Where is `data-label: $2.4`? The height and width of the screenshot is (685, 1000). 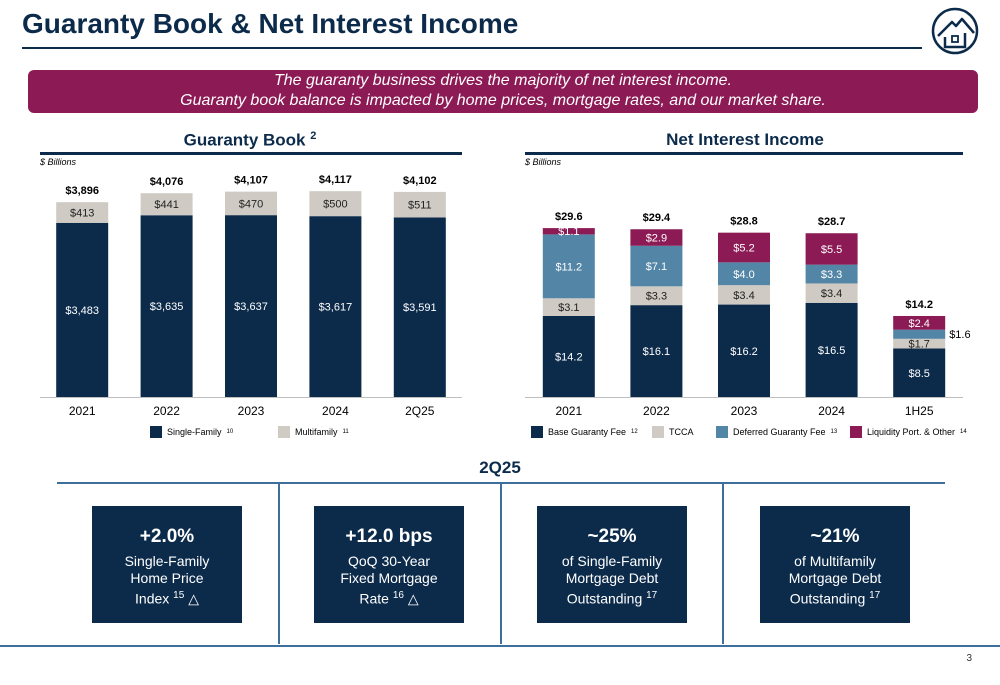
data-label: $2.4 is located at coordinates (918, 324).